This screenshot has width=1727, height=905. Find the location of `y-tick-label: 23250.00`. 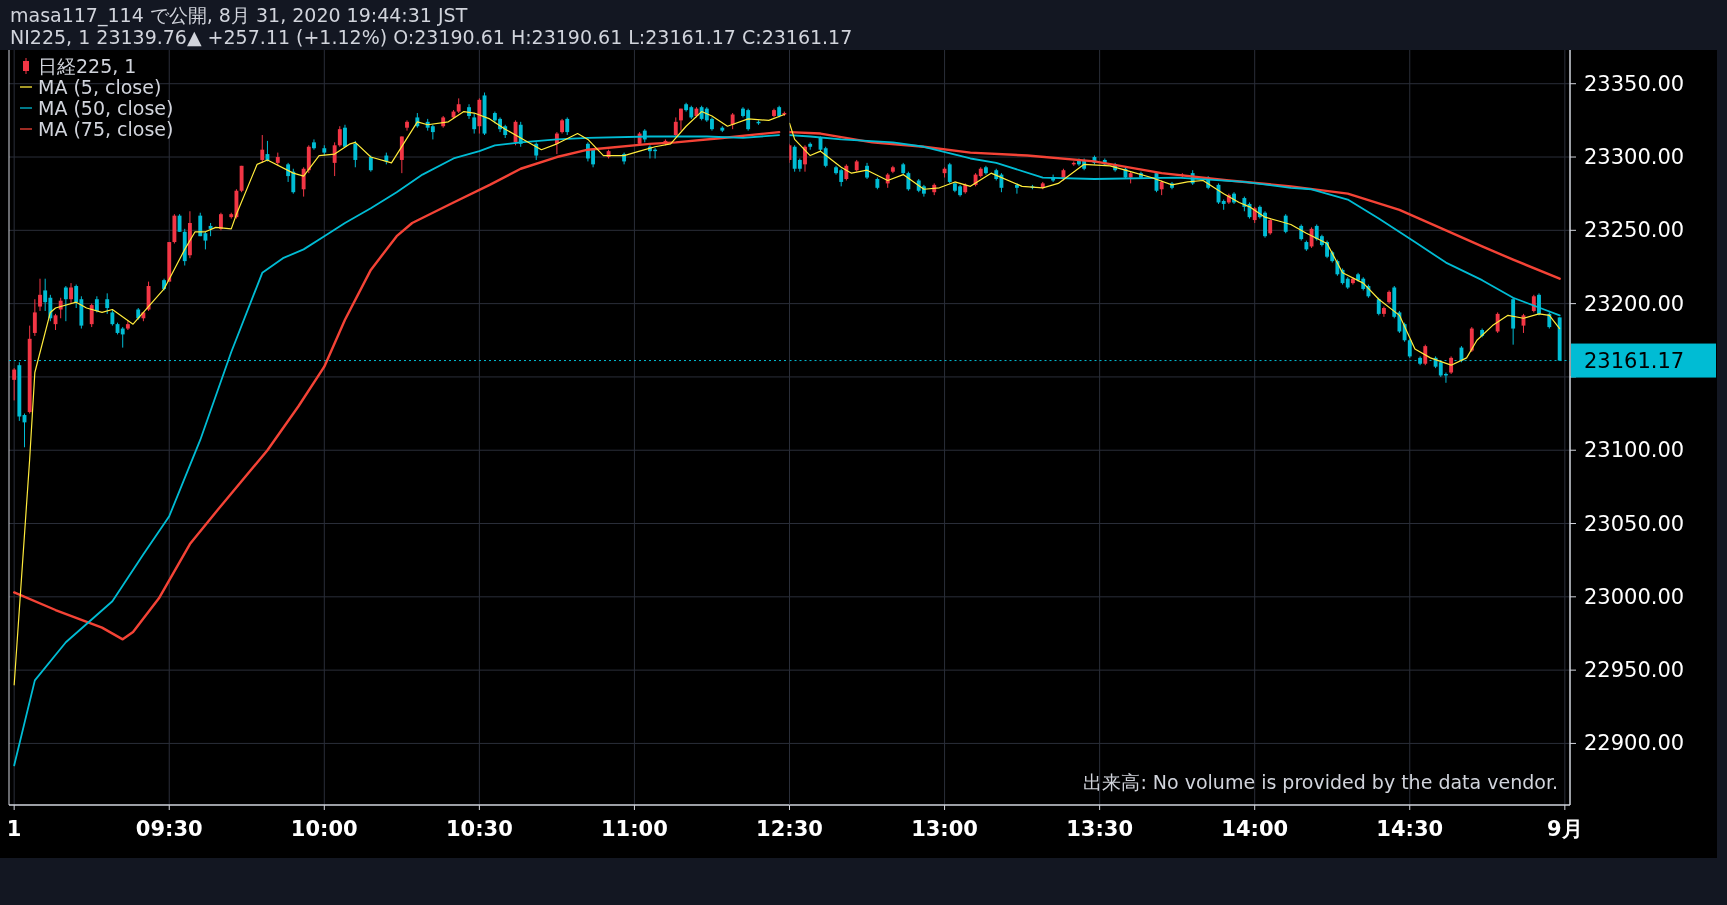

y-tick-label: 23250.00 is located at coordinates (1634, 230).